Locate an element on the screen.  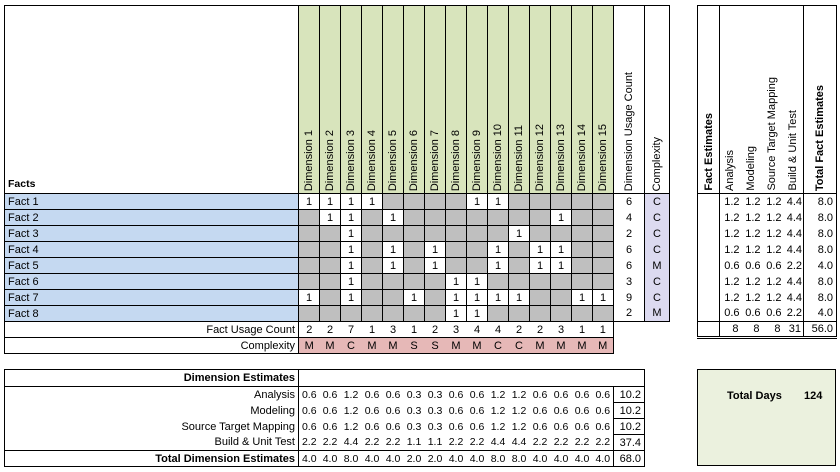
fact-total-cell: 8.0 is located at coordinates (820, 233).